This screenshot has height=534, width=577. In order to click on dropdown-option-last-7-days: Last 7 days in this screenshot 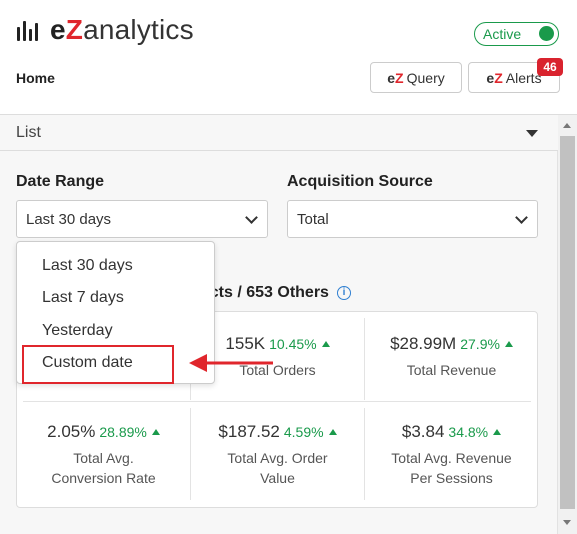, I will do `click(83, 297)`.